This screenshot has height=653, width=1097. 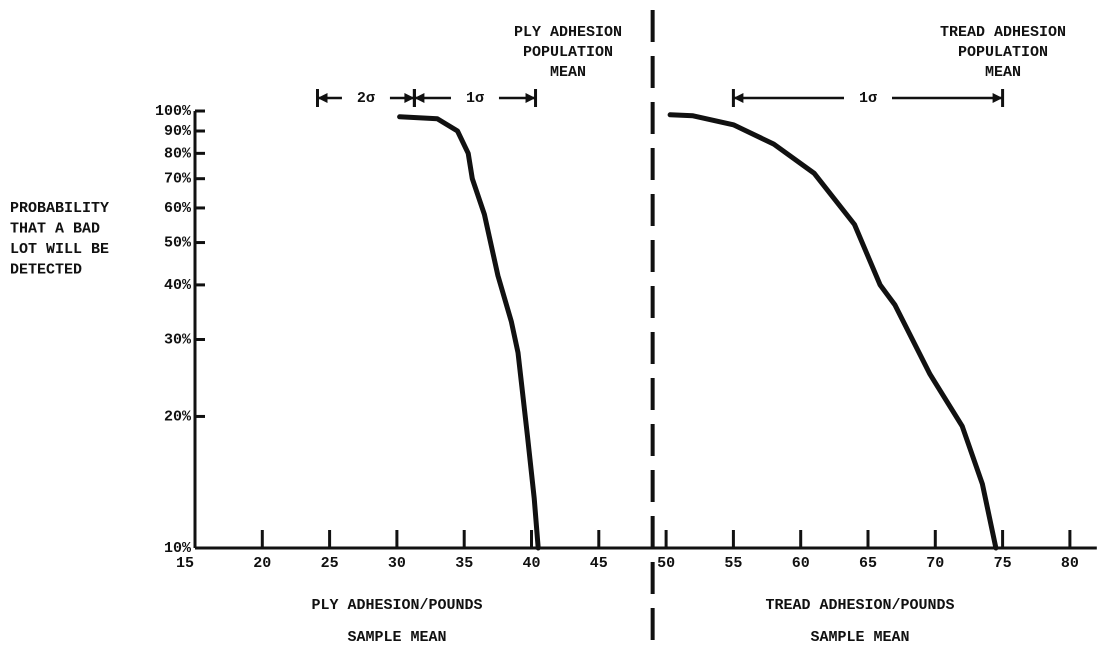 I want to click on y-tick-label: 100%, so click(x=173, y=111).